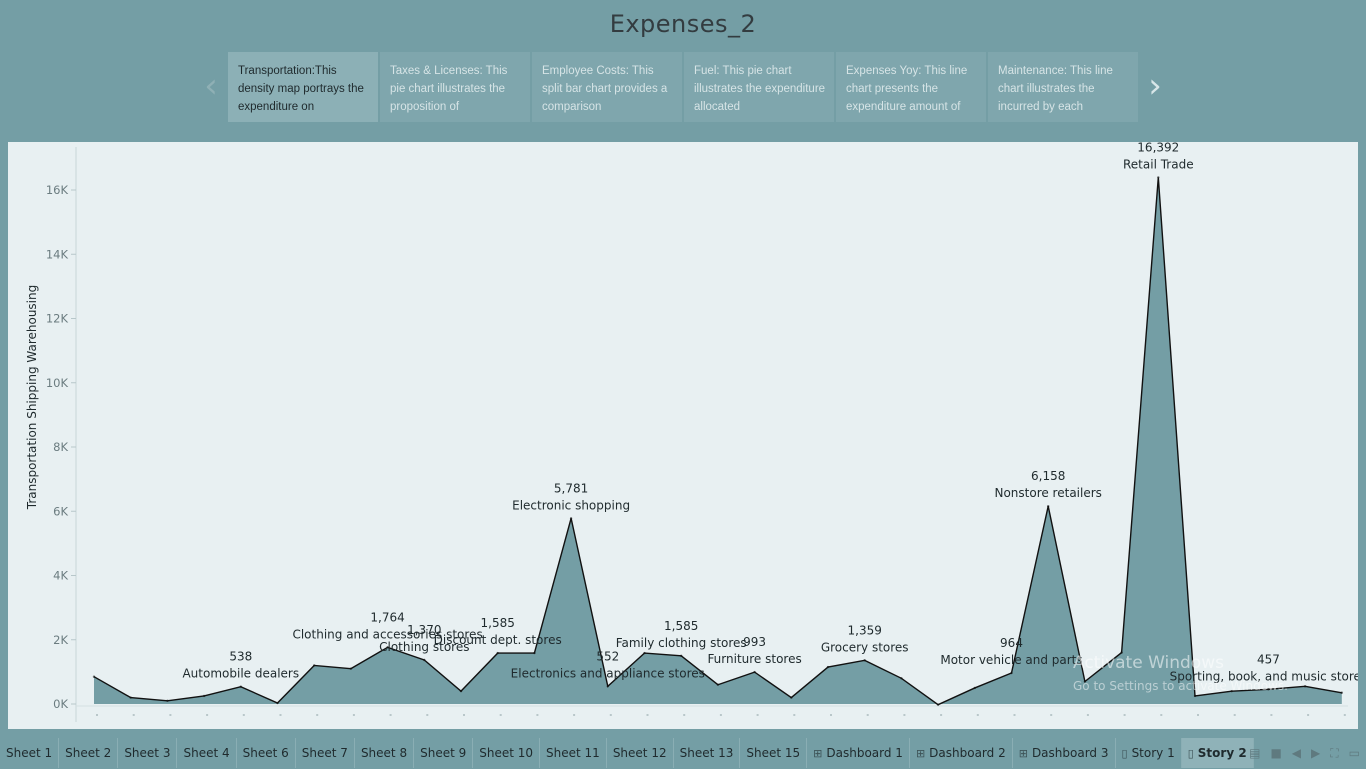 Image resolution: width=1366 pixels, height=769 pixels. What do you see at coordinates (681, 626) in the screenshot?
I see `data-label-value: 1,585` at bounding box center [681, 626].